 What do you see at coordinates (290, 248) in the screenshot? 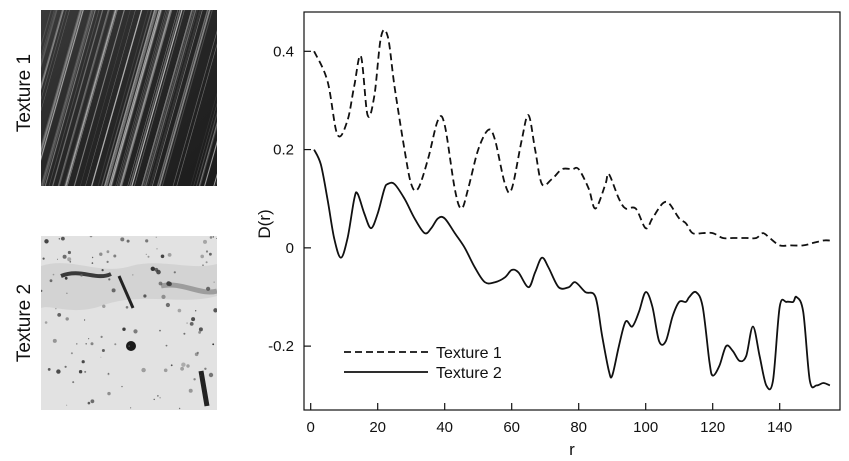
I see `y-tick-label: 0` at bounding box center [290, 248].